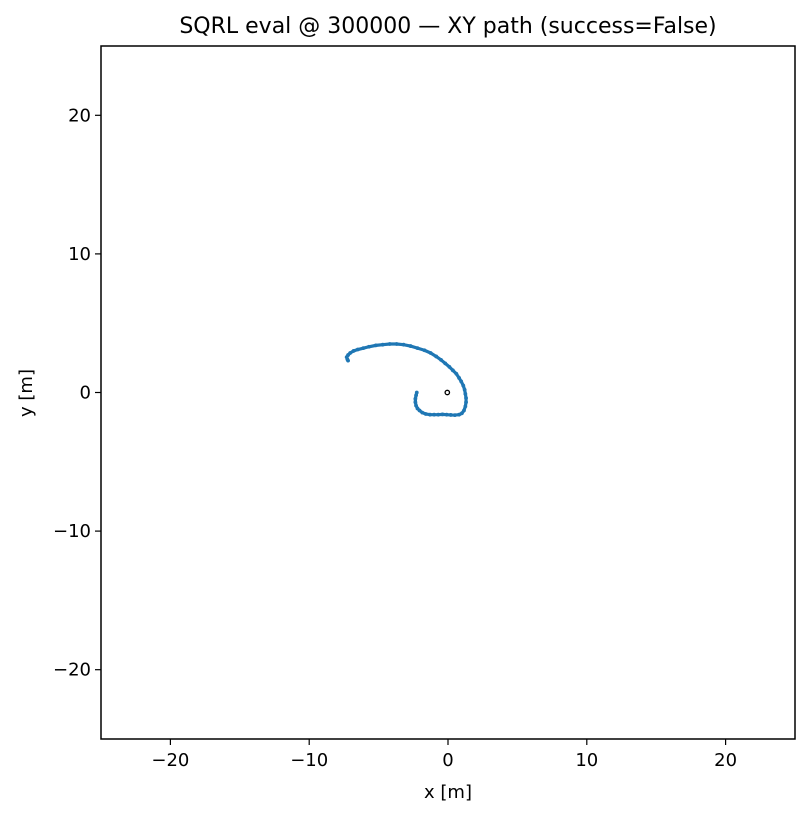  Describe the element at coordinates (170, 760) in the screenshot. I see `x-tick-label: −20` at that location.